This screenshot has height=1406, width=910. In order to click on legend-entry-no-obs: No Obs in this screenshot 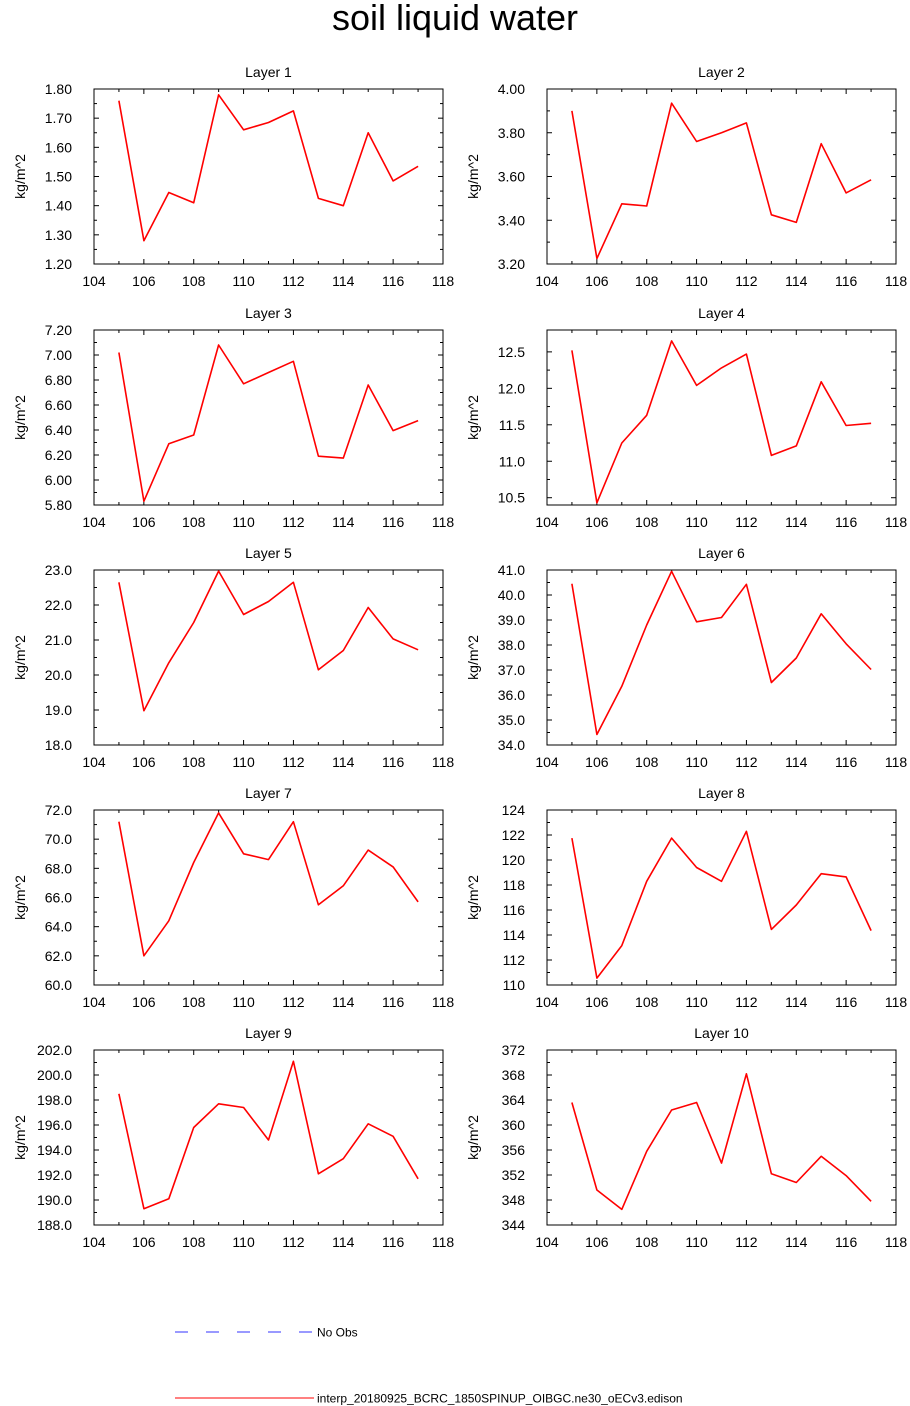, I will do `click(266, 1333)`.